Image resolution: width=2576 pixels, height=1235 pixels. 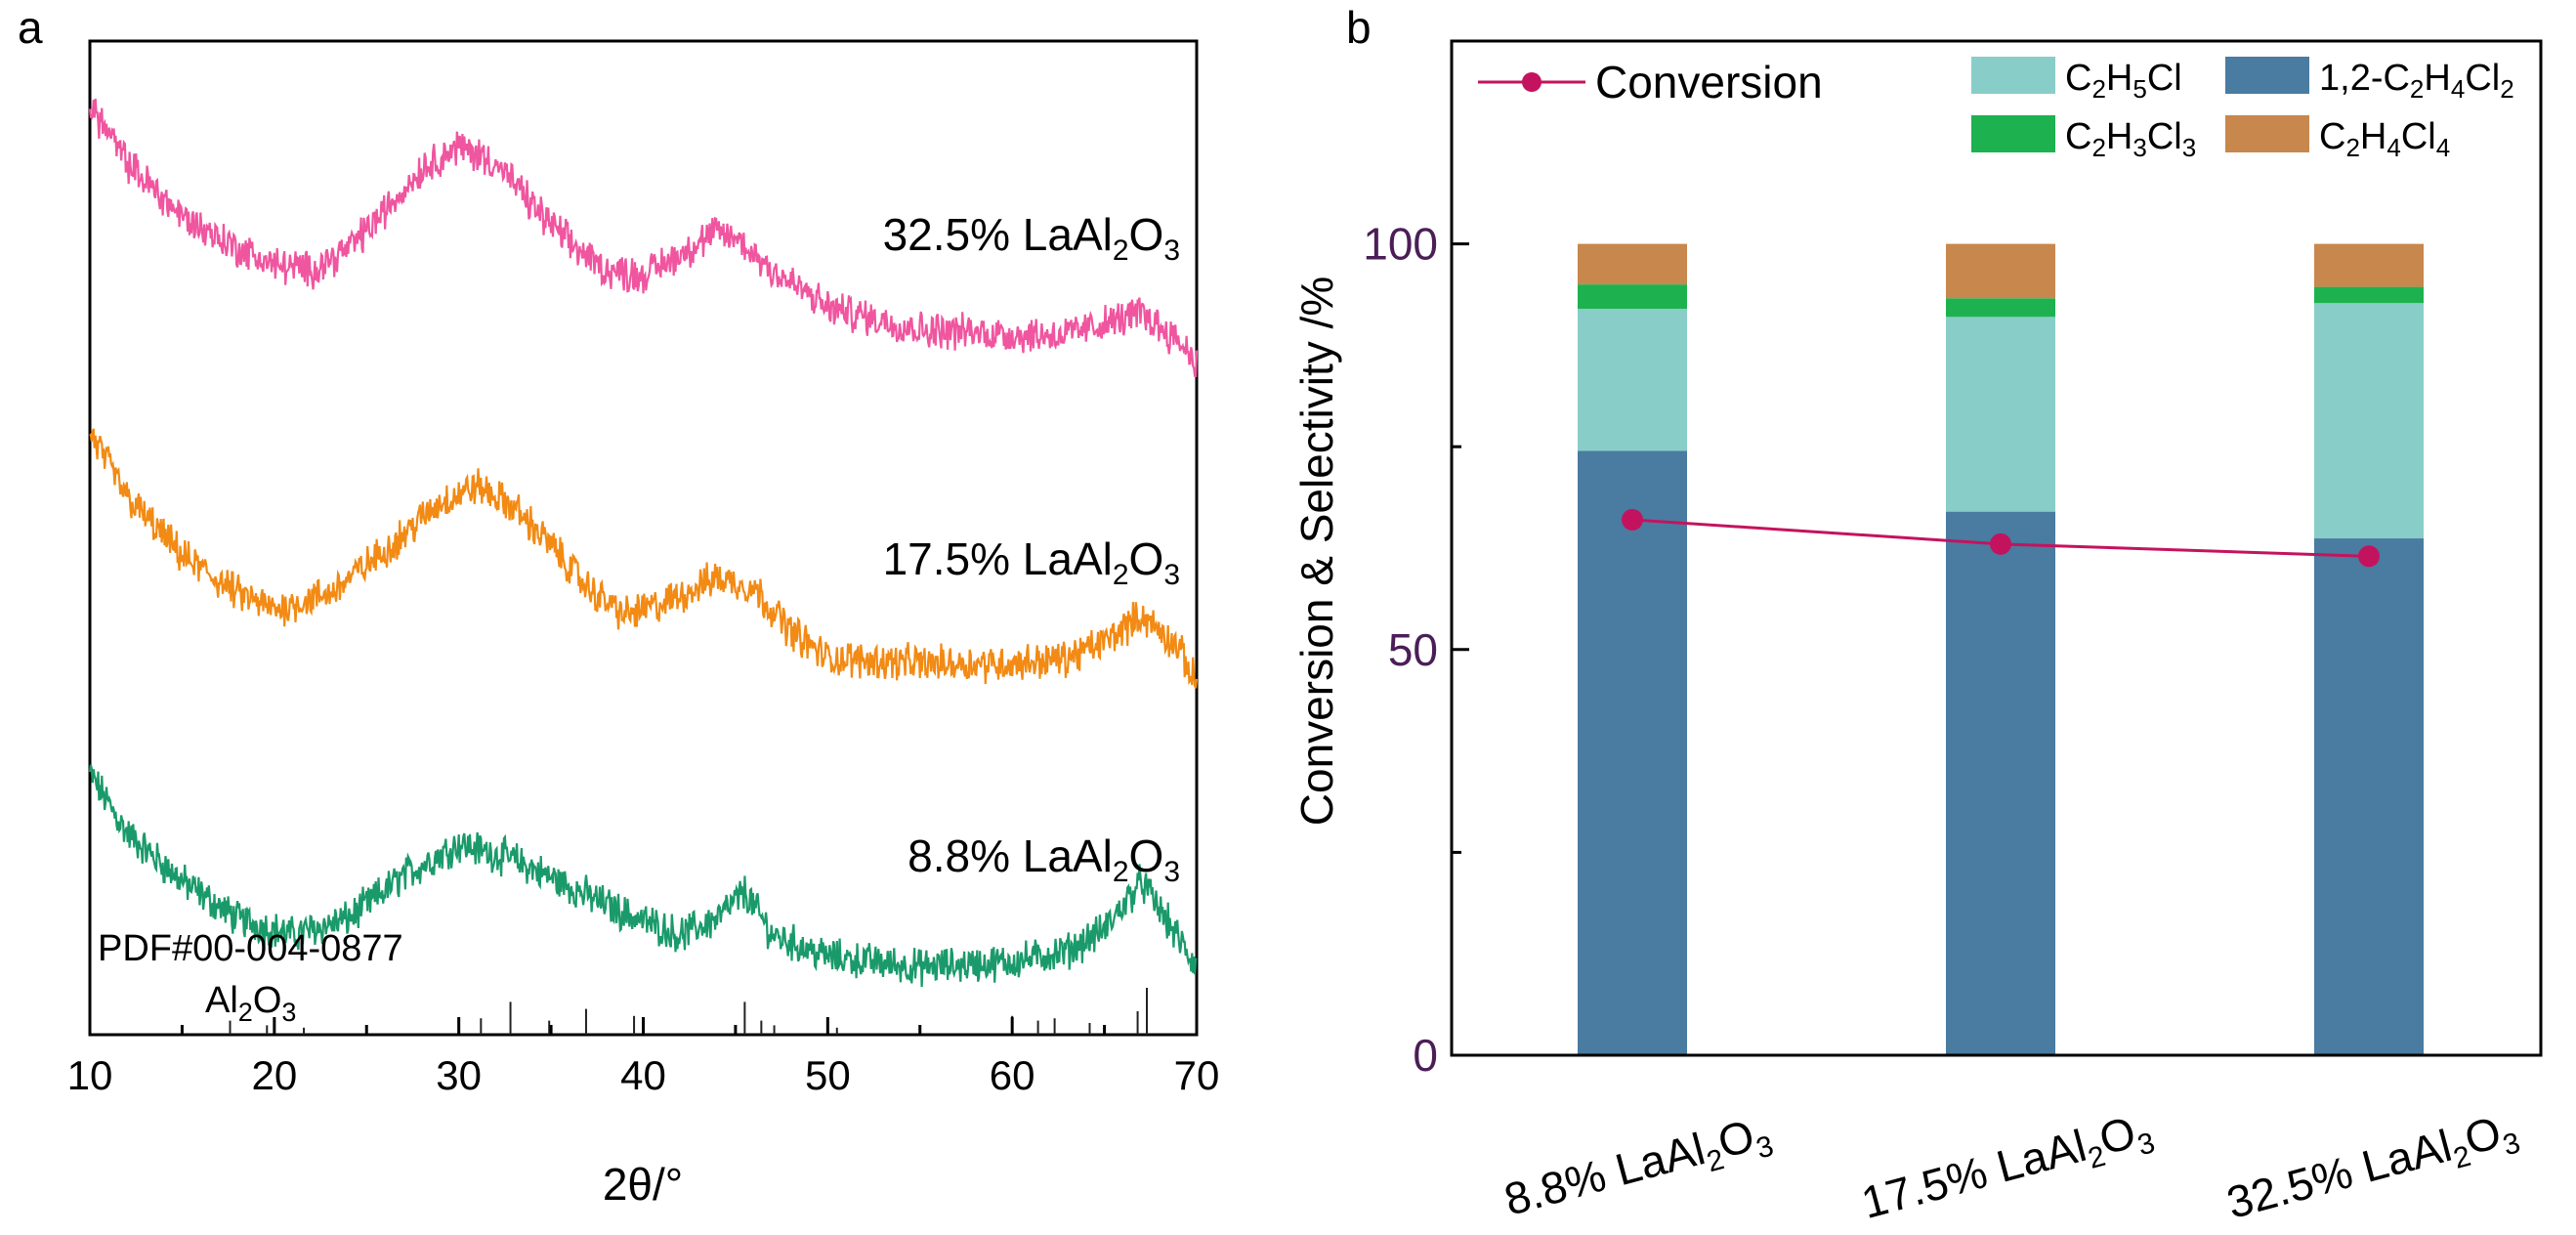 I want to click on legend-swatch-dce, so click(x=2267, y=76).